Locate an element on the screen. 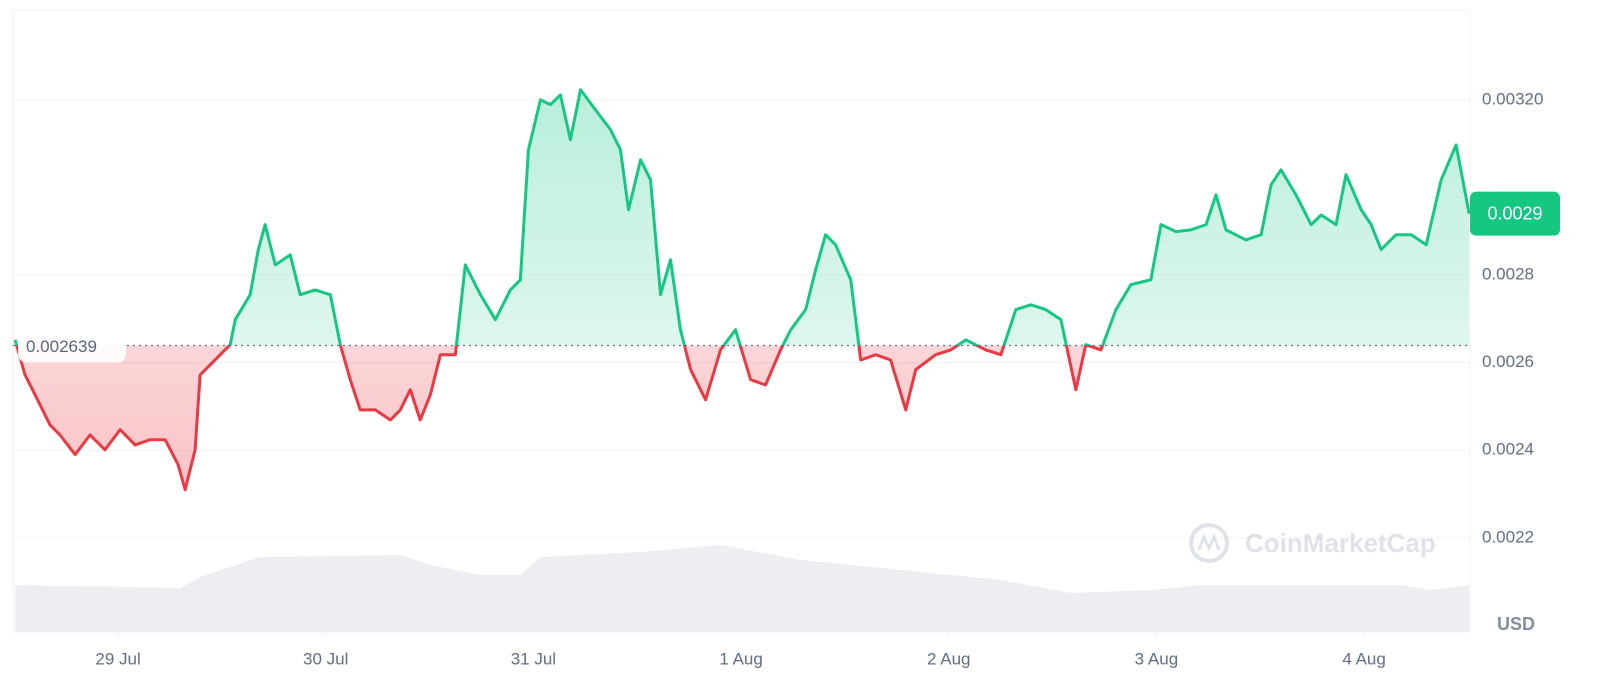  x-tick-label: 1 Aug is located at coordinates (741, 658).